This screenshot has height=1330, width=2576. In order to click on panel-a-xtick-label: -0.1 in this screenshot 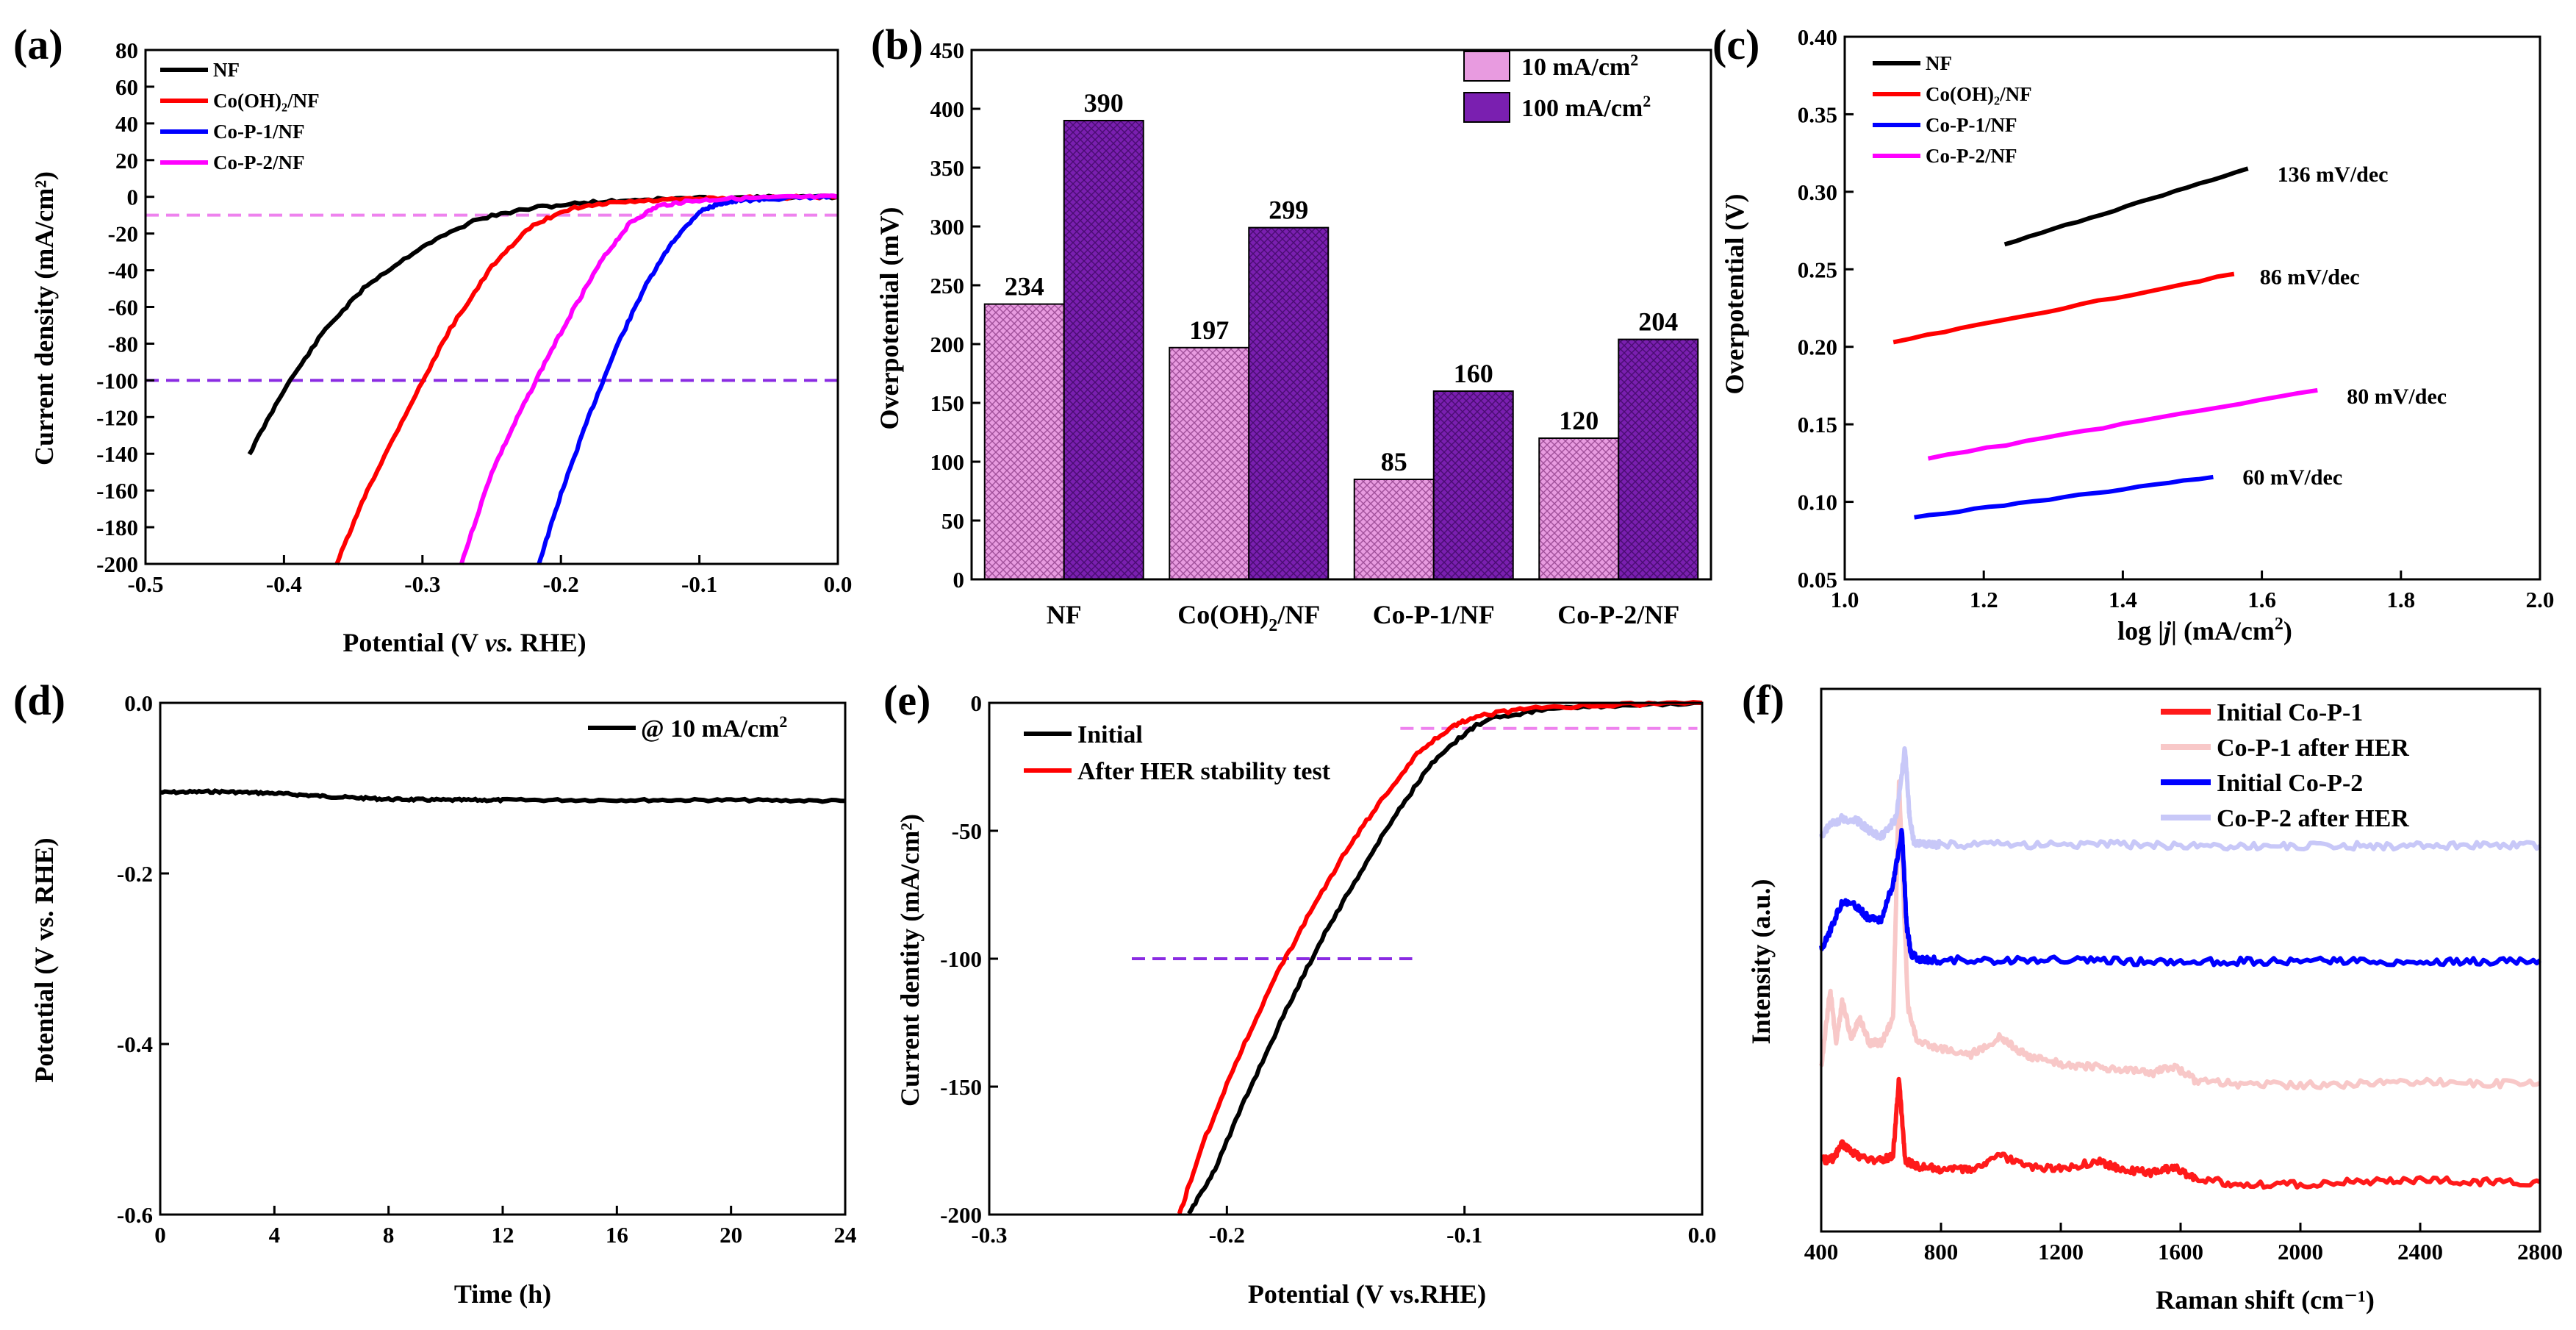, I will do `click(699, 584)`.